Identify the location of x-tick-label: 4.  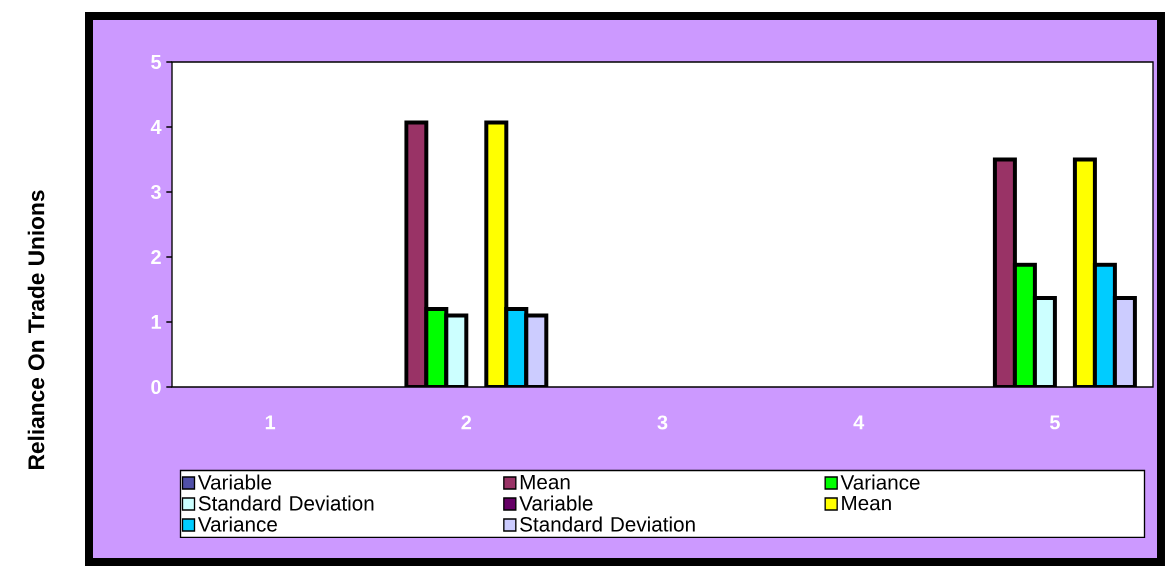
(859, 422).